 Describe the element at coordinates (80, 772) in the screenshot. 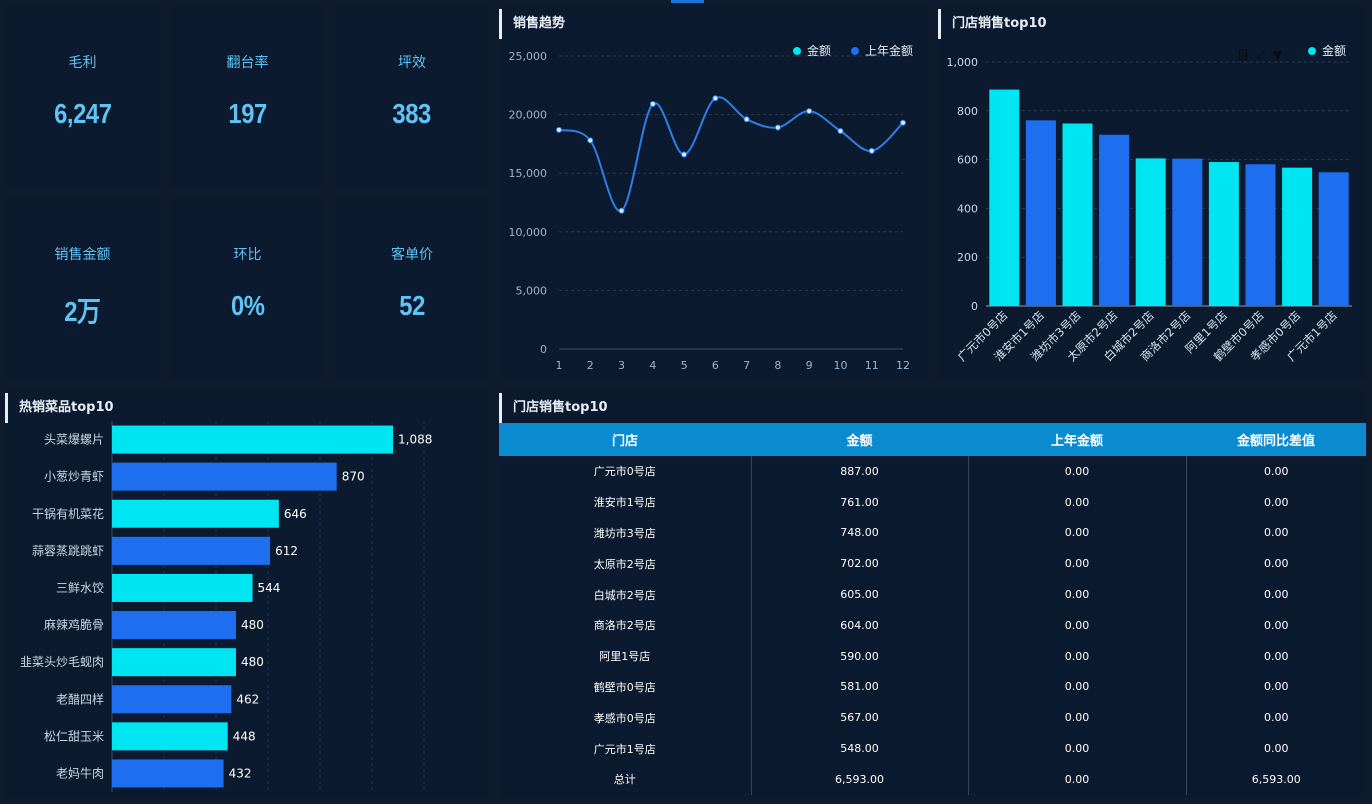

I see `y-category-label: 老妈牛肉` at that location.